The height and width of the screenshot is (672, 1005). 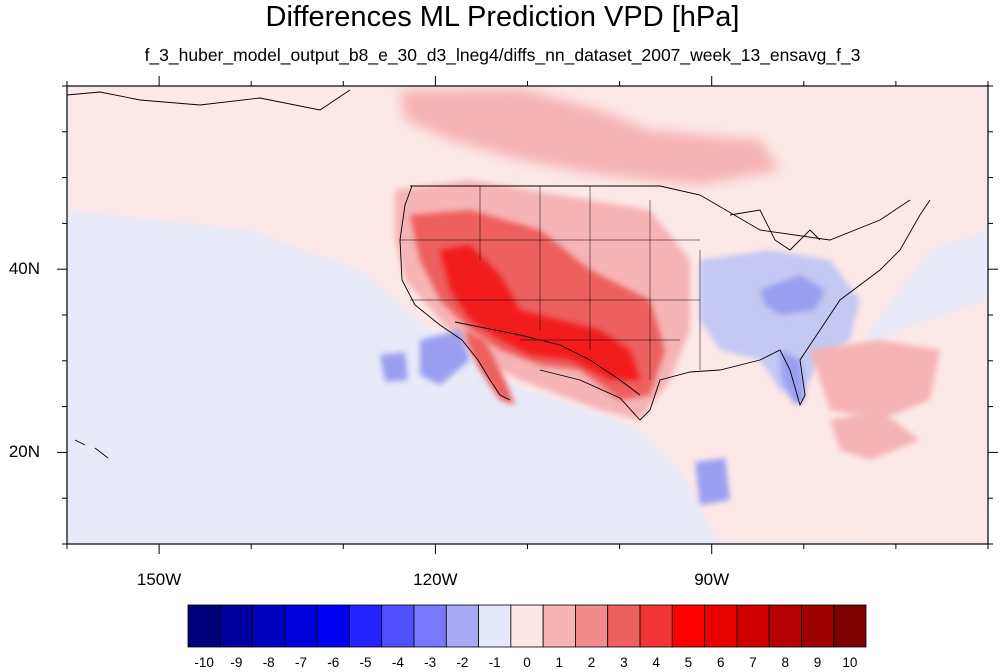 I want to click on colorbar-label: 6, so click(x=720, y=662).